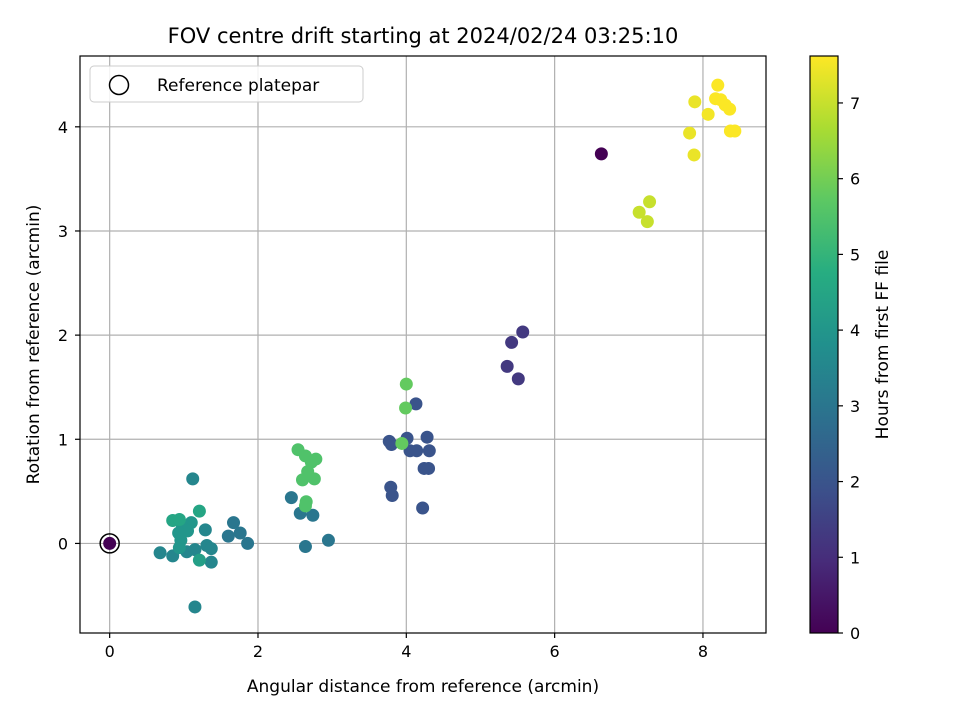 Image resolution: width=960 pixels, height=720 pixels. What do you see at coordinates (855, 633) in the screenshot?
I see `colorbar-tick-label: 0` at bounding box center [855, 633].